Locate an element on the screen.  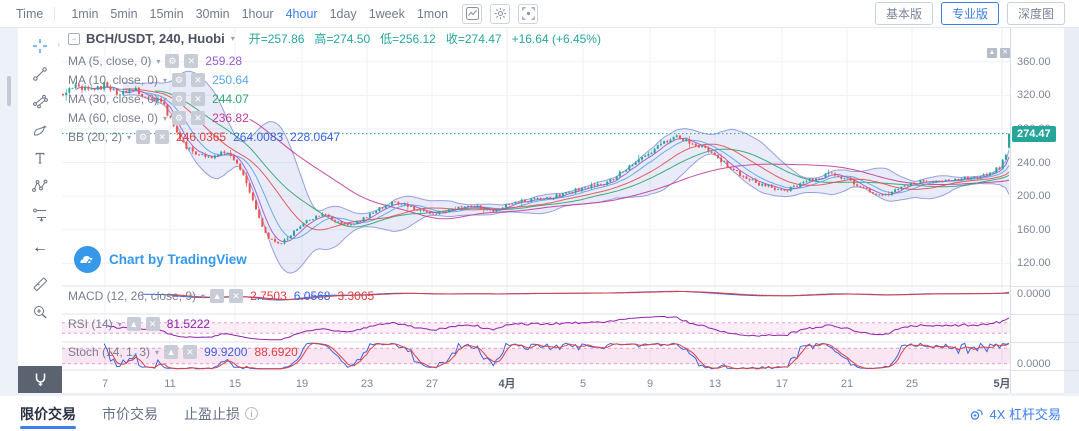
toolbar-icon-buttons is located at coordinates (496, 13).